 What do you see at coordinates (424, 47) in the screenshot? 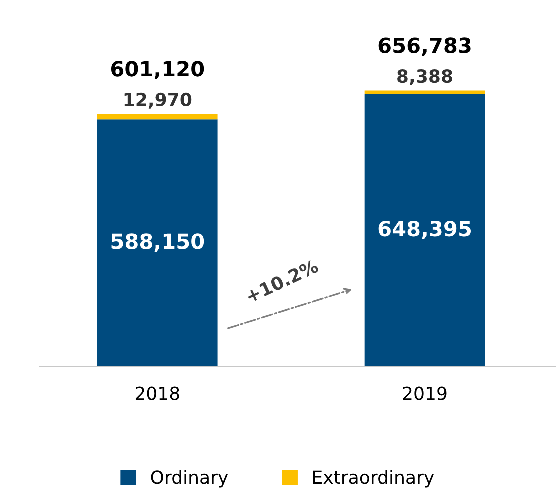
I see `total-label: 656,783` at bounding box center [424, 47].